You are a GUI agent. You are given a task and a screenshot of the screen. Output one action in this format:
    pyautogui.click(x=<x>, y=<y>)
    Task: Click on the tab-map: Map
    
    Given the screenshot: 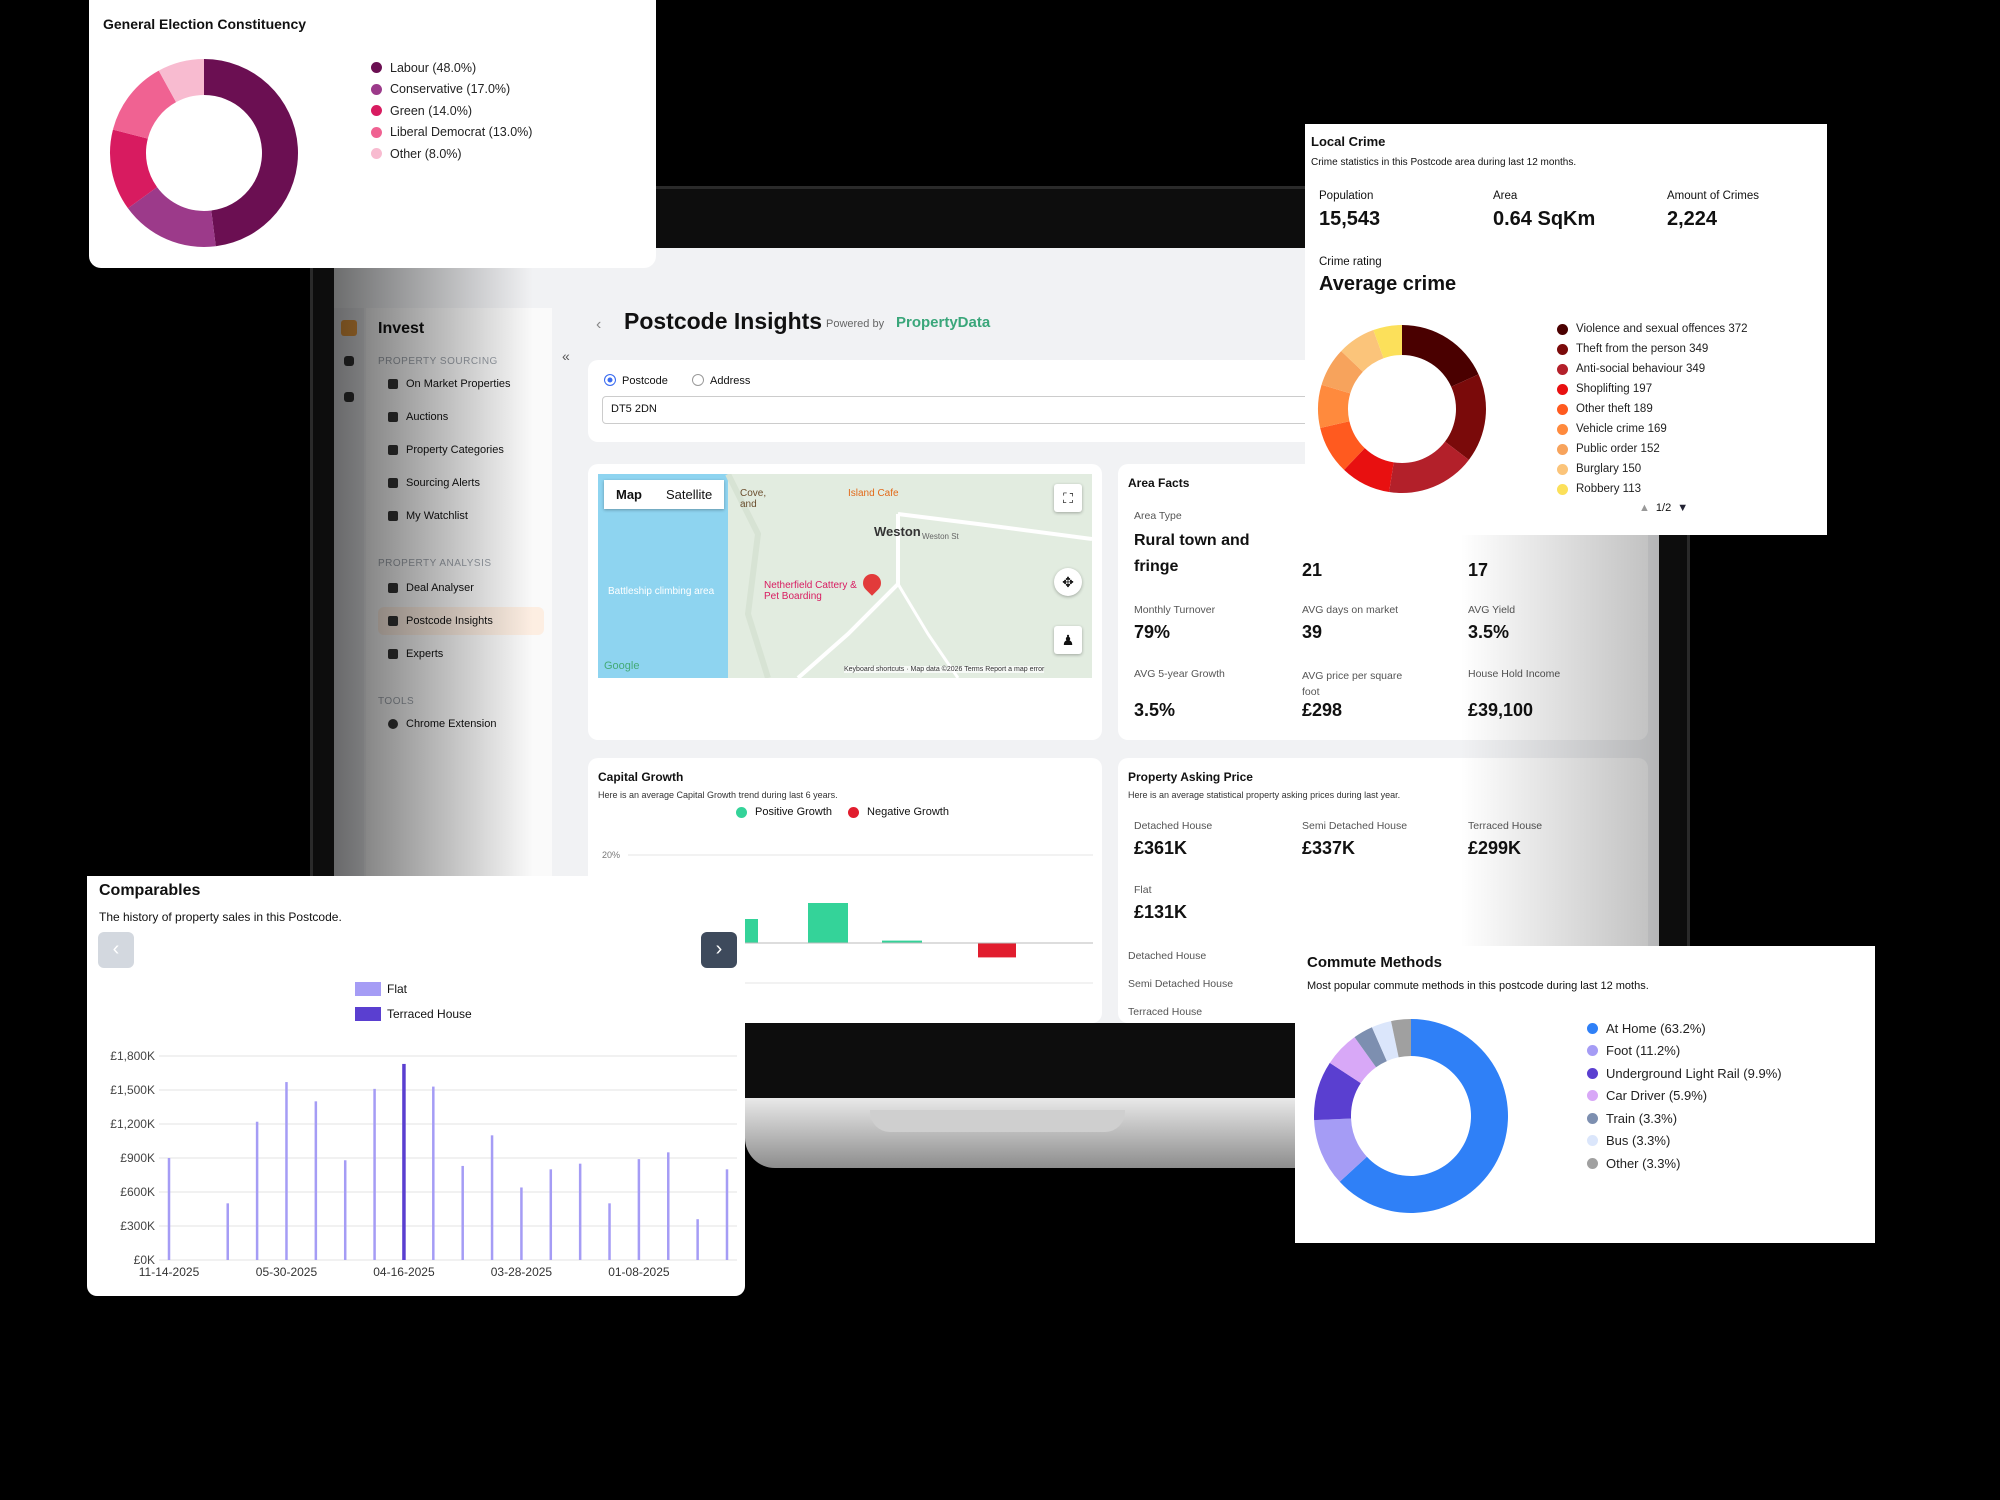 What is the action you would take?
    pyautogui.click(x=629, y=494)
    